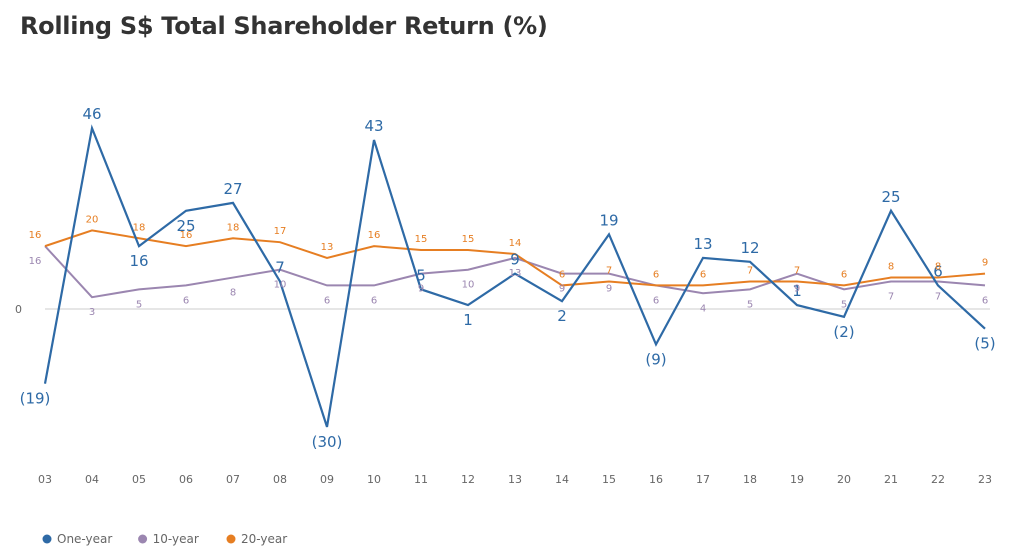 Image resolution: width=1024 pixels, height=559 pixels. What do you see at coordinates (844, 479) in the screenshot?
I see `x-tick-label: 20` at bounding box center [844, 479].